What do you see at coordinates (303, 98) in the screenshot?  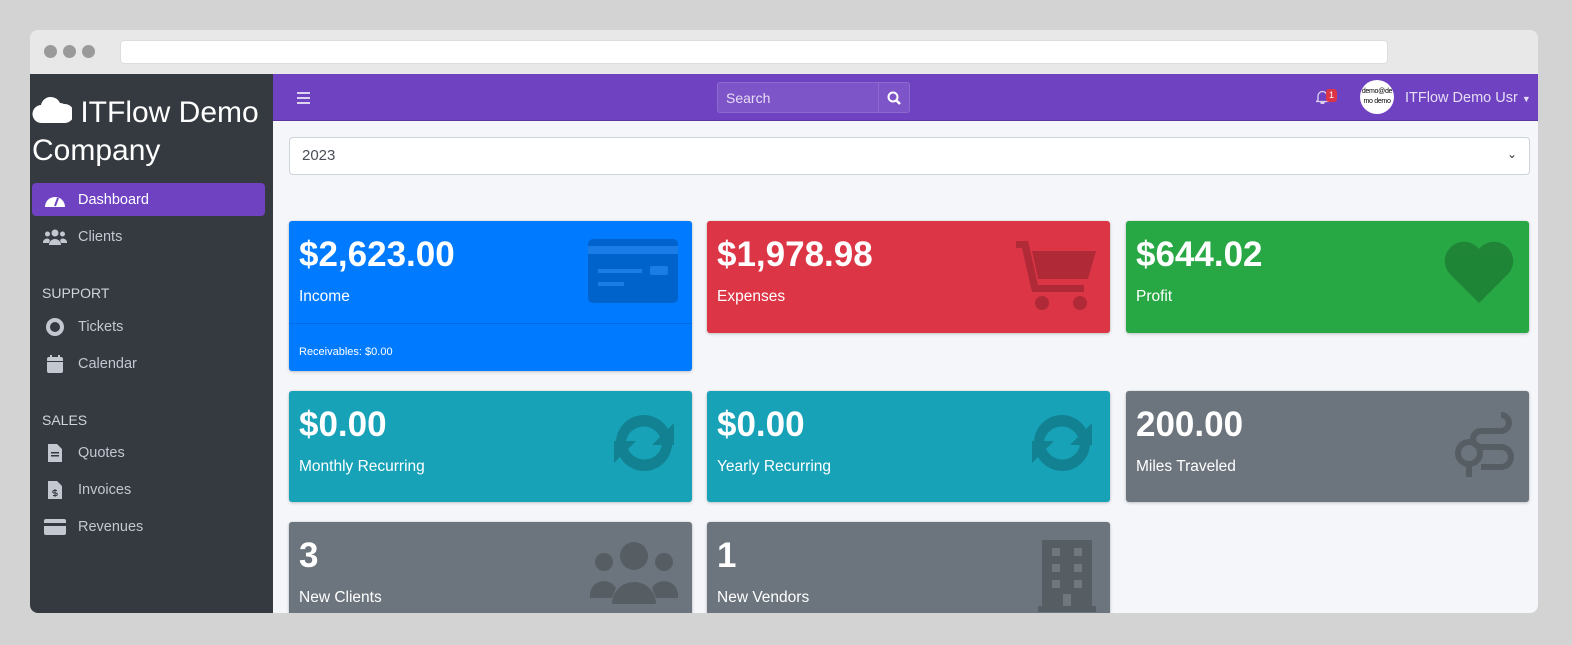 I see `hamburger-menu-icon` at bounding box center [303, 98].